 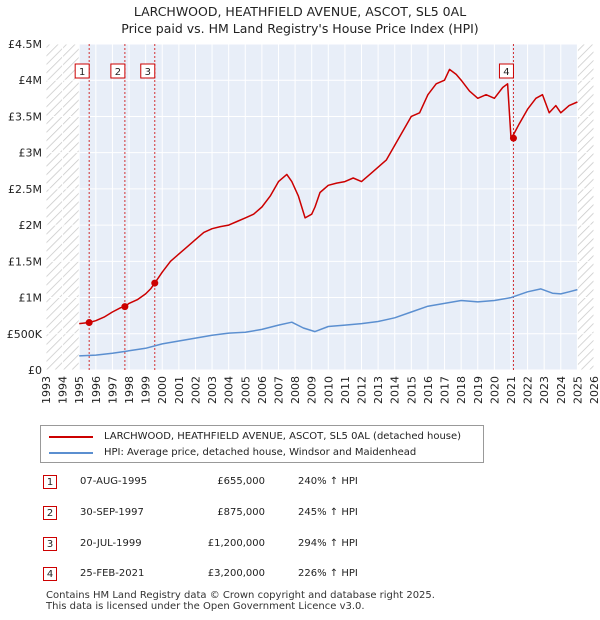 What do you see at coordinates (31, 80) in the screenshot?
I see `y-tick-label: £4M` at bounding box center [31, 80].